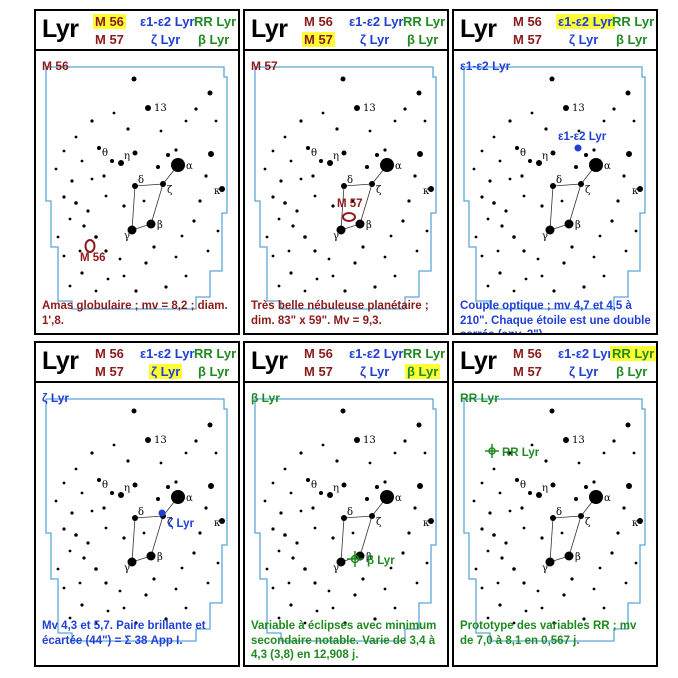 The image size is (678, 678). Describe the element at coordinates (349, 217) in the screenshot. I see `m57-marker-icon` at that location.